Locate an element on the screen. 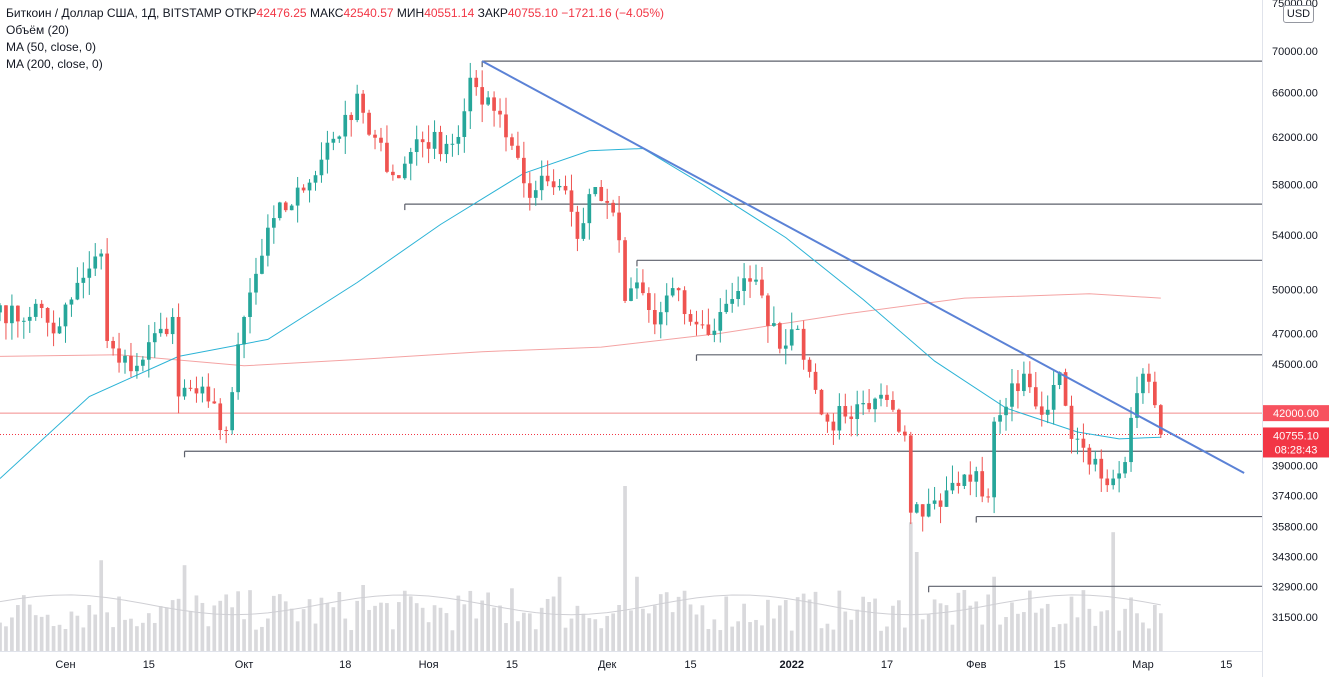  low-value: 40551.14 is located at coordinates (449, 13).